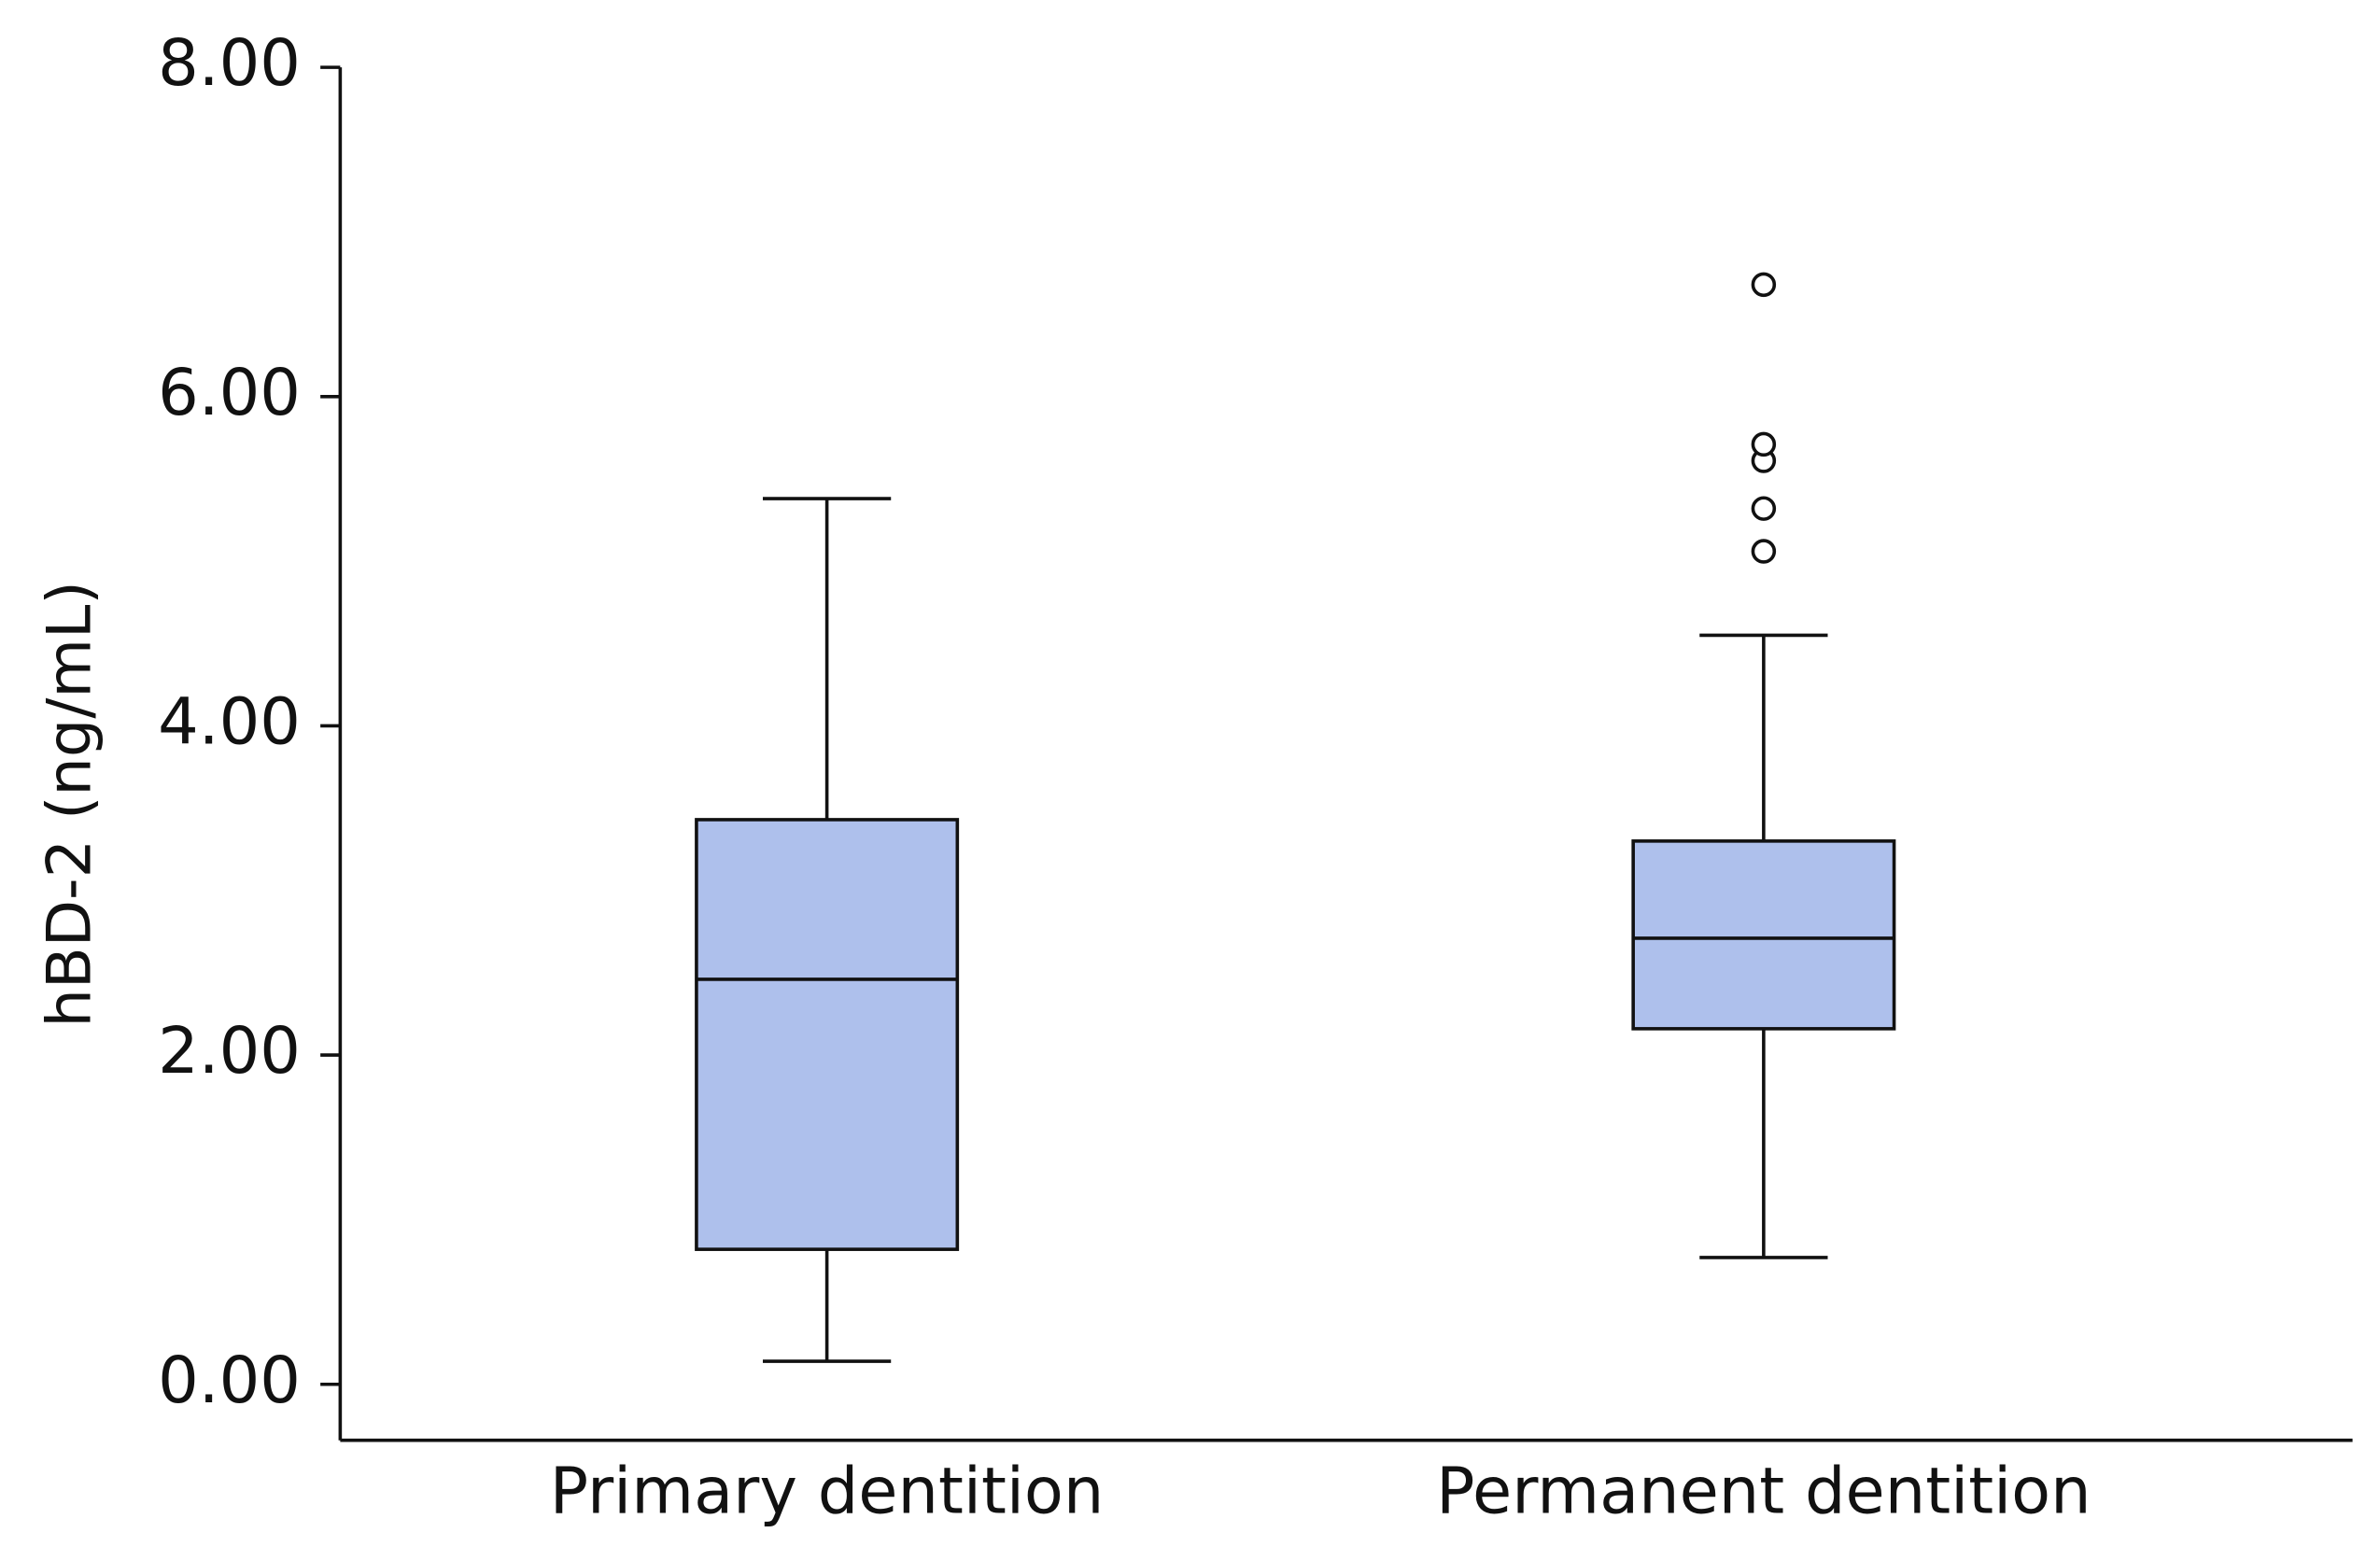 The width and height of the screenshot is (2380, 1561). I want to click on y-tick-label: 2.00, so click(229, 1051).